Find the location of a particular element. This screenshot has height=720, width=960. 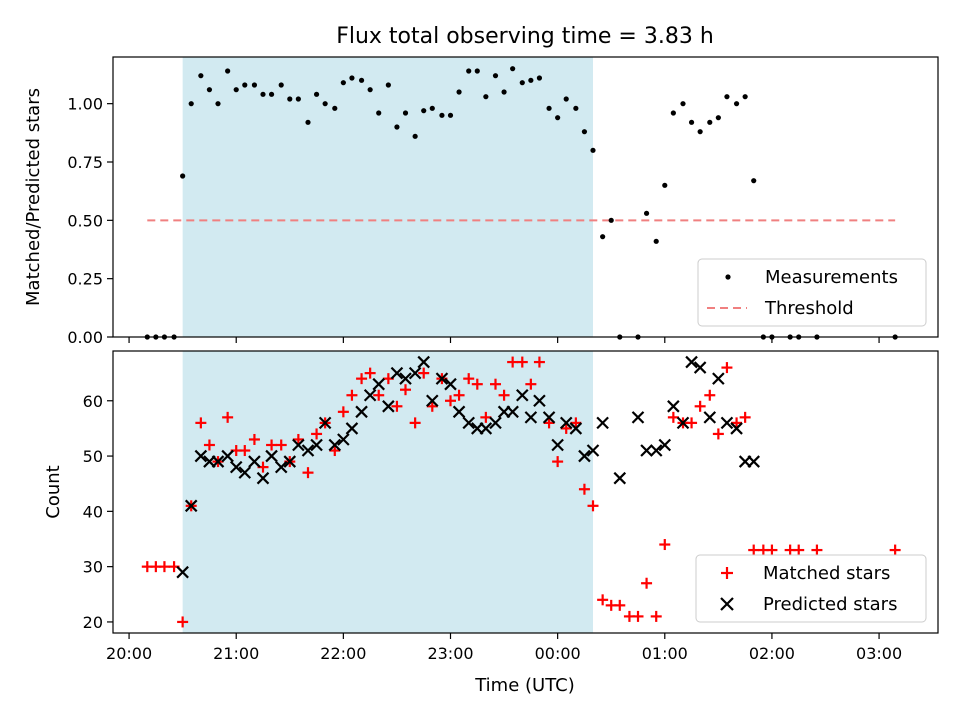

x-tick-label: 22:00 is located at coordinates (343, 653).